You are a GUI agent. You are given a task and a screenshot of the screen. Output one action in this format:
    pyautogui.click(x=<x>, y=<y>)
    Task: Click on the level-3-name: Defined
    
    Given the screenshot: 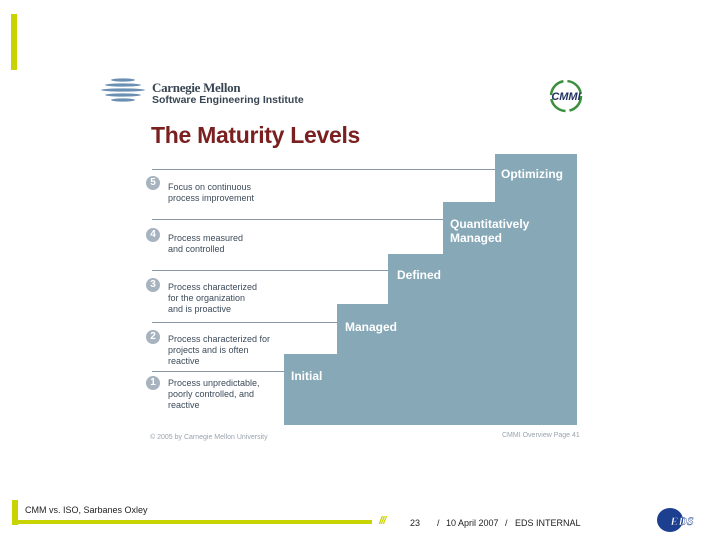 What is the action you would take?
    pyautogui.click(x=419, y=275)
    